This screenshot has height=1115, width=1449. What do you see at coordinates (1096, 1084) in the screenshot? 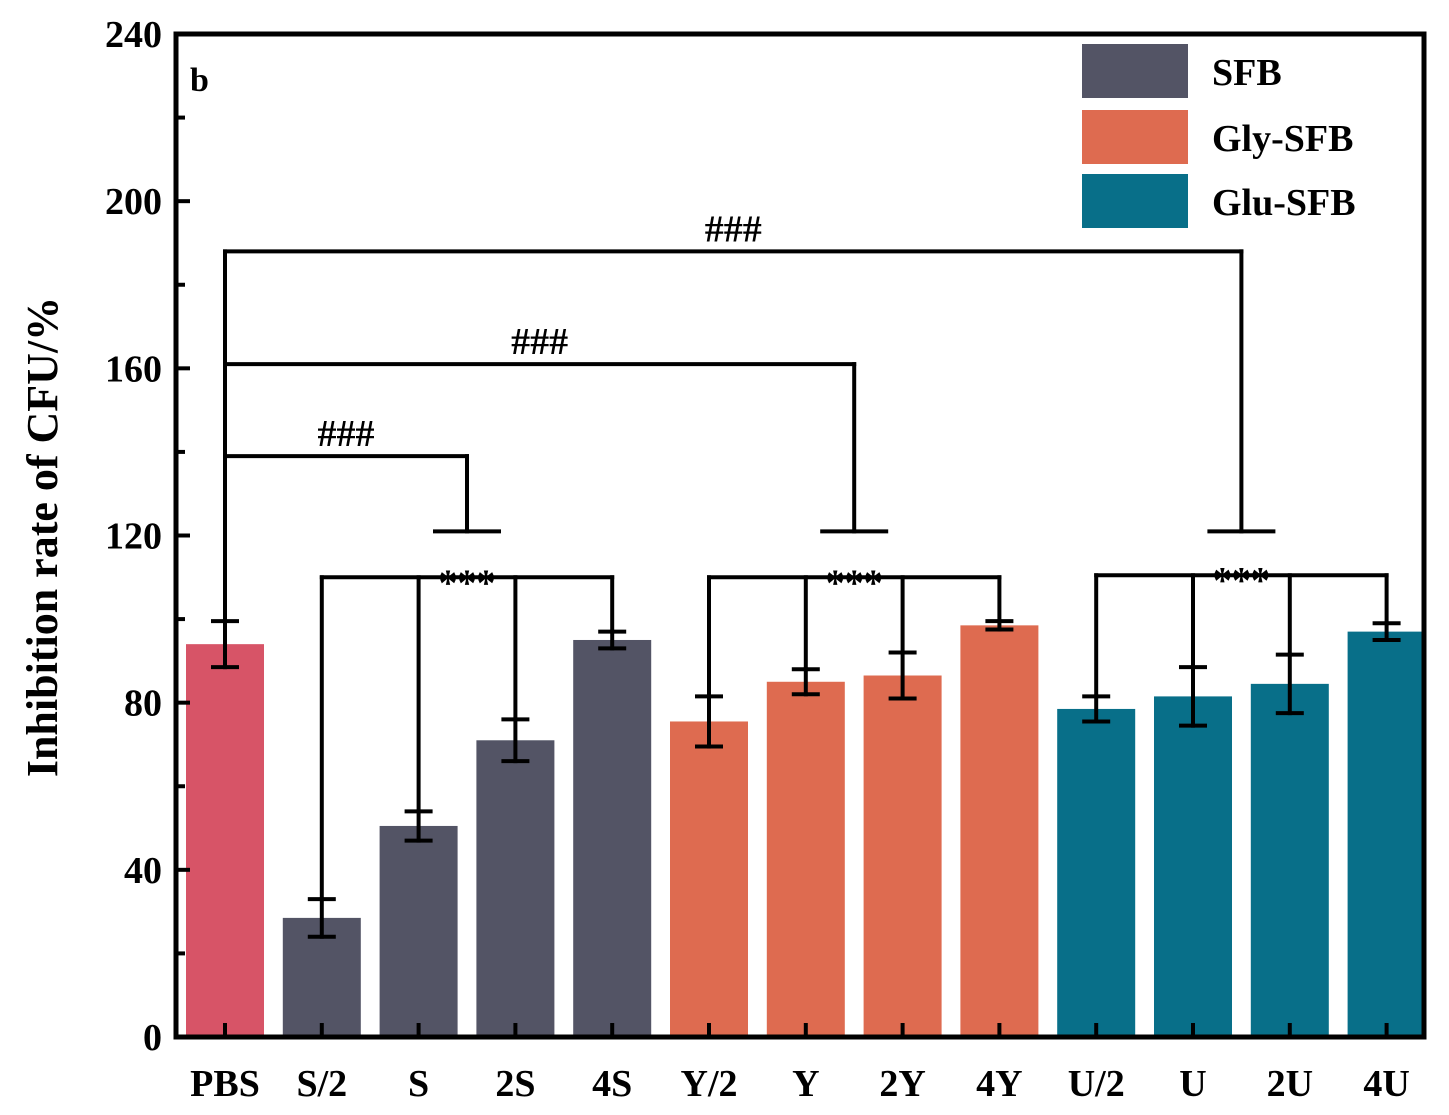
I see `x-tick-label: U/2` at bounding box center [1096, 1084].